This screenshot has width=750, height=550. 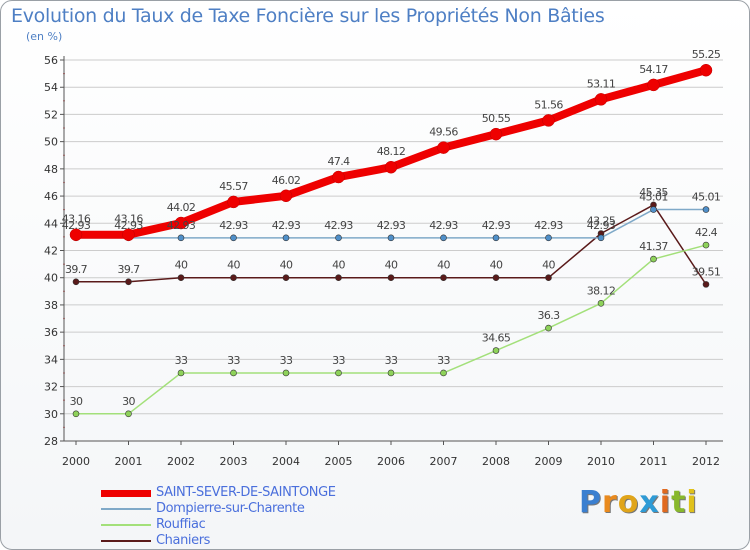 I want to click on x-tick-label: 2008, so click(x=496, y=461).